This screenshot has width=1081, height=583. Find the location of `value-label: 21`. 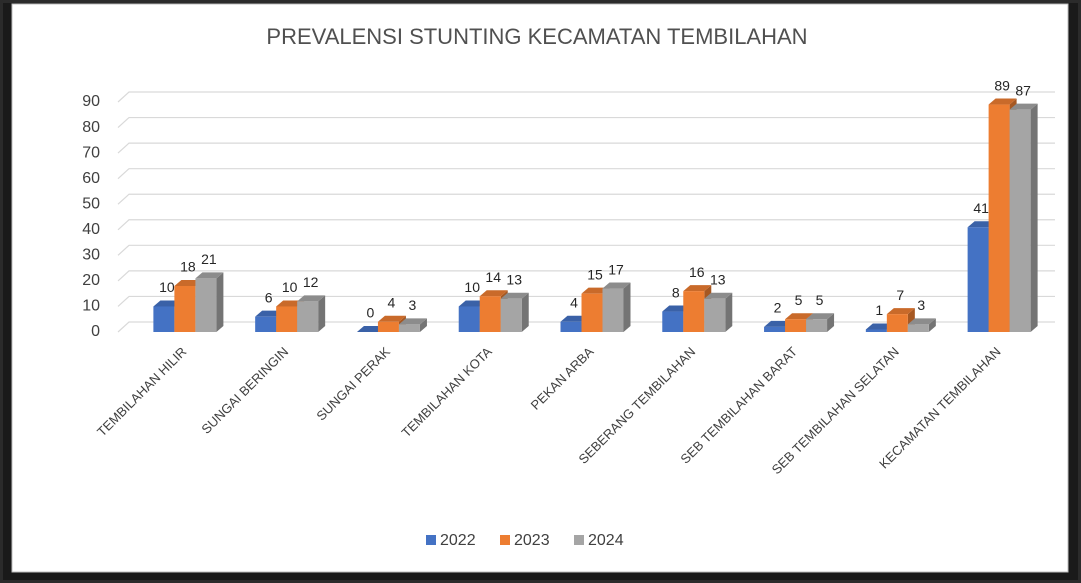

value-label: 21 is located at coordinates (209, 259).